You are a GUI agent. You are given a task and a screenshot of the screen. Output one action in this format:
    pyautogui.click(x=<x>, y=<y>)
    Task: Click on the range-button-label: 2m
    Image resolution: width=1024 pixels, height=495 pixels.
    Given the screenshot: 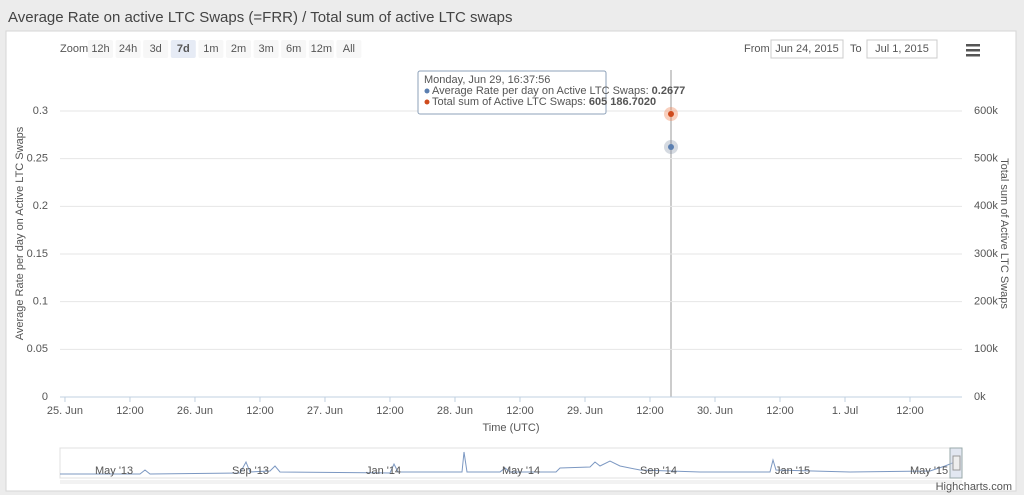 What is the action you would take?
    pyautogui.click(x=238, y=49)
    